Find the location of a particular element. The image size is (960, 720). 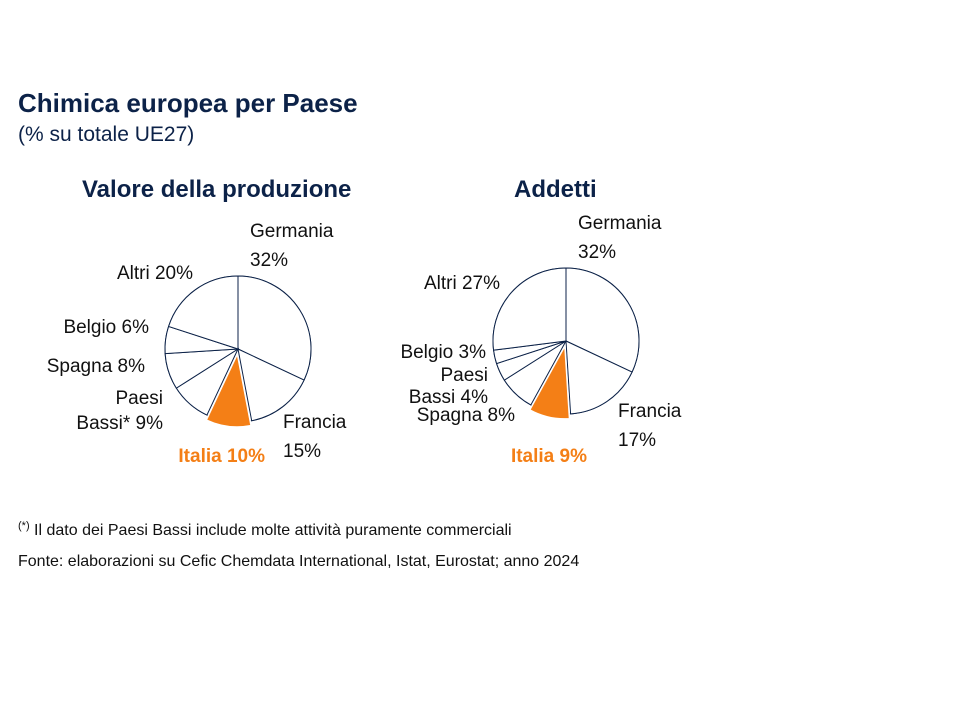

slice-label-employees-belgio: Belgio 3% is located at coordinates (443, 352).